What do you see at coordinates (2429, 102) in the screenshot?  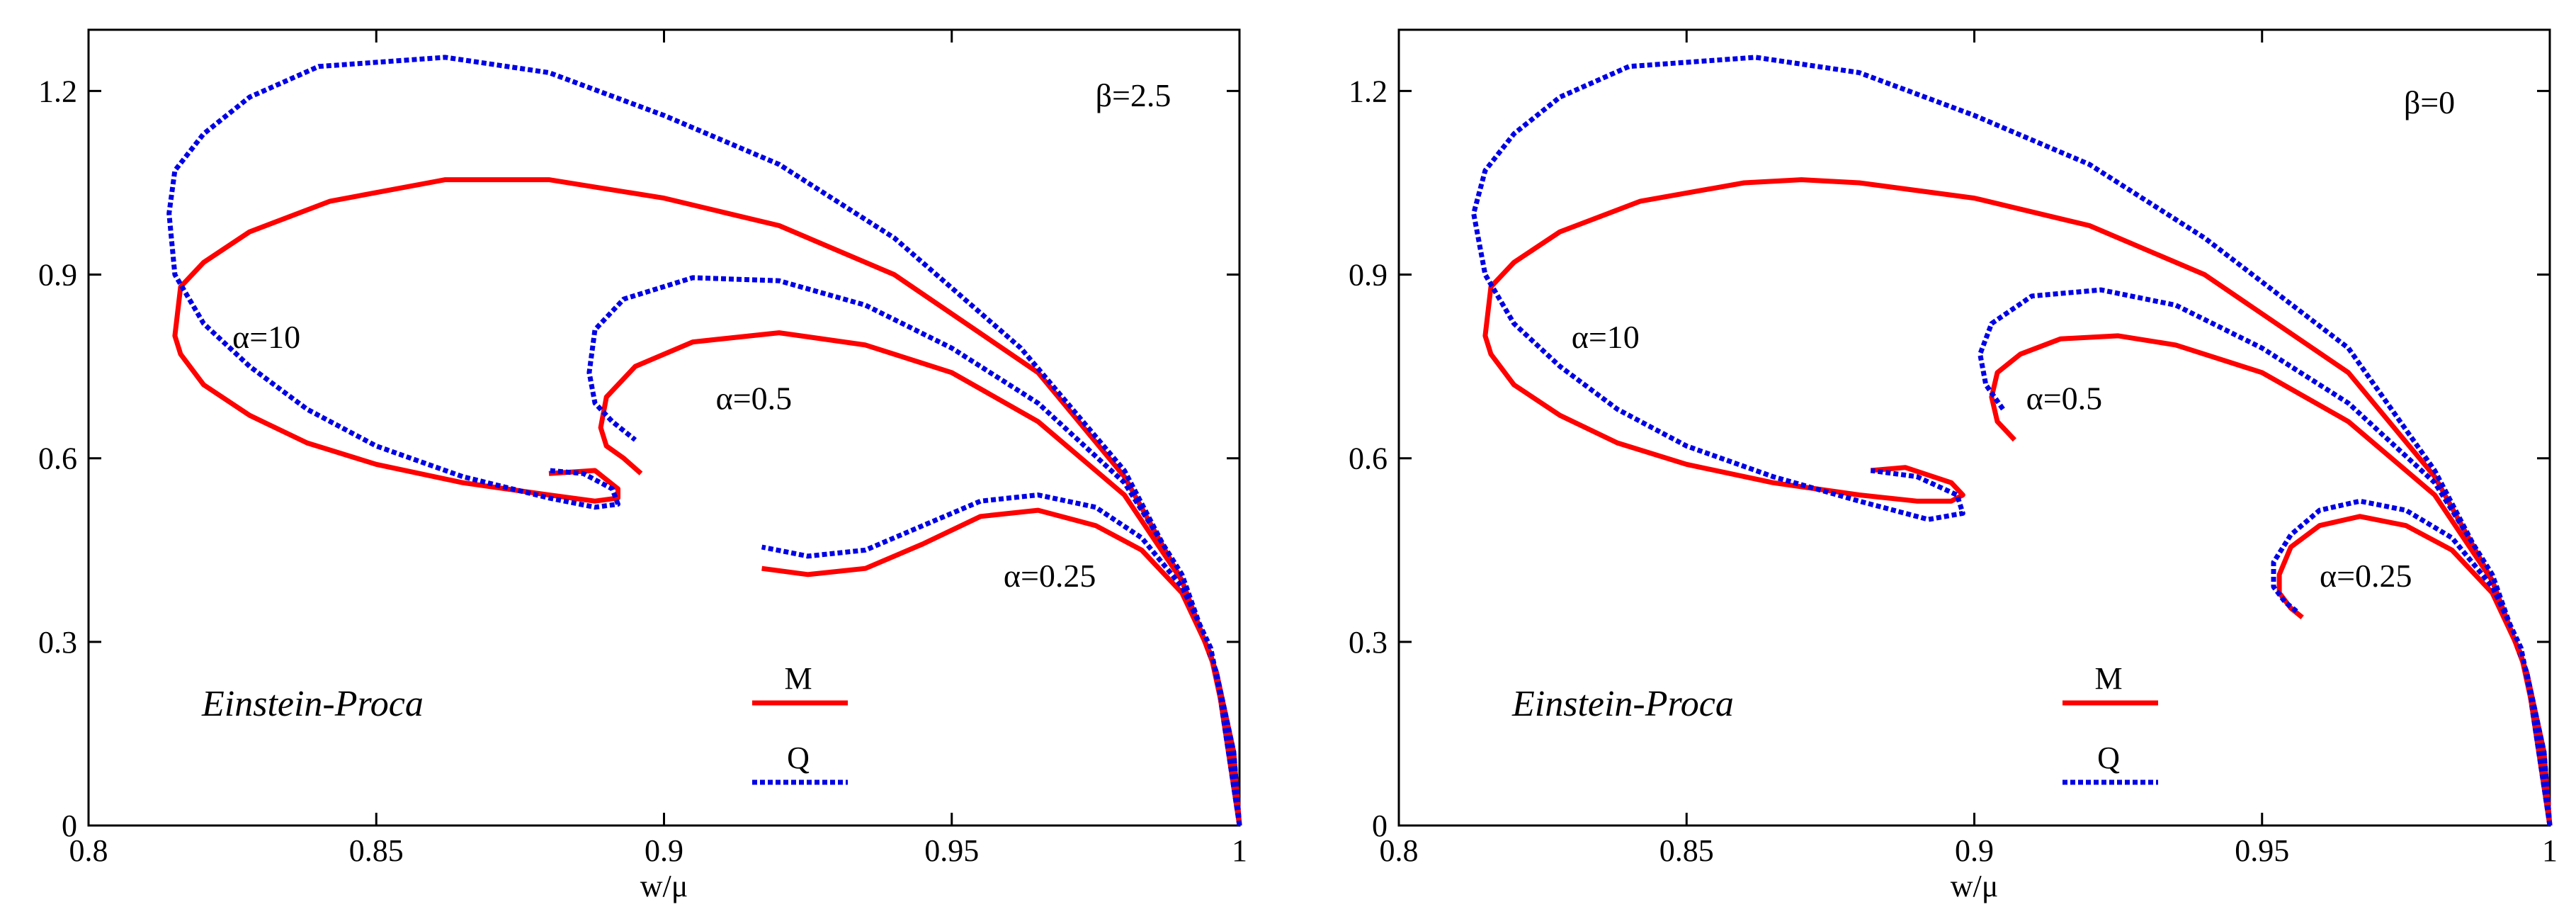 I see `beta-label: β=0` at bounding box center [2429, 102].